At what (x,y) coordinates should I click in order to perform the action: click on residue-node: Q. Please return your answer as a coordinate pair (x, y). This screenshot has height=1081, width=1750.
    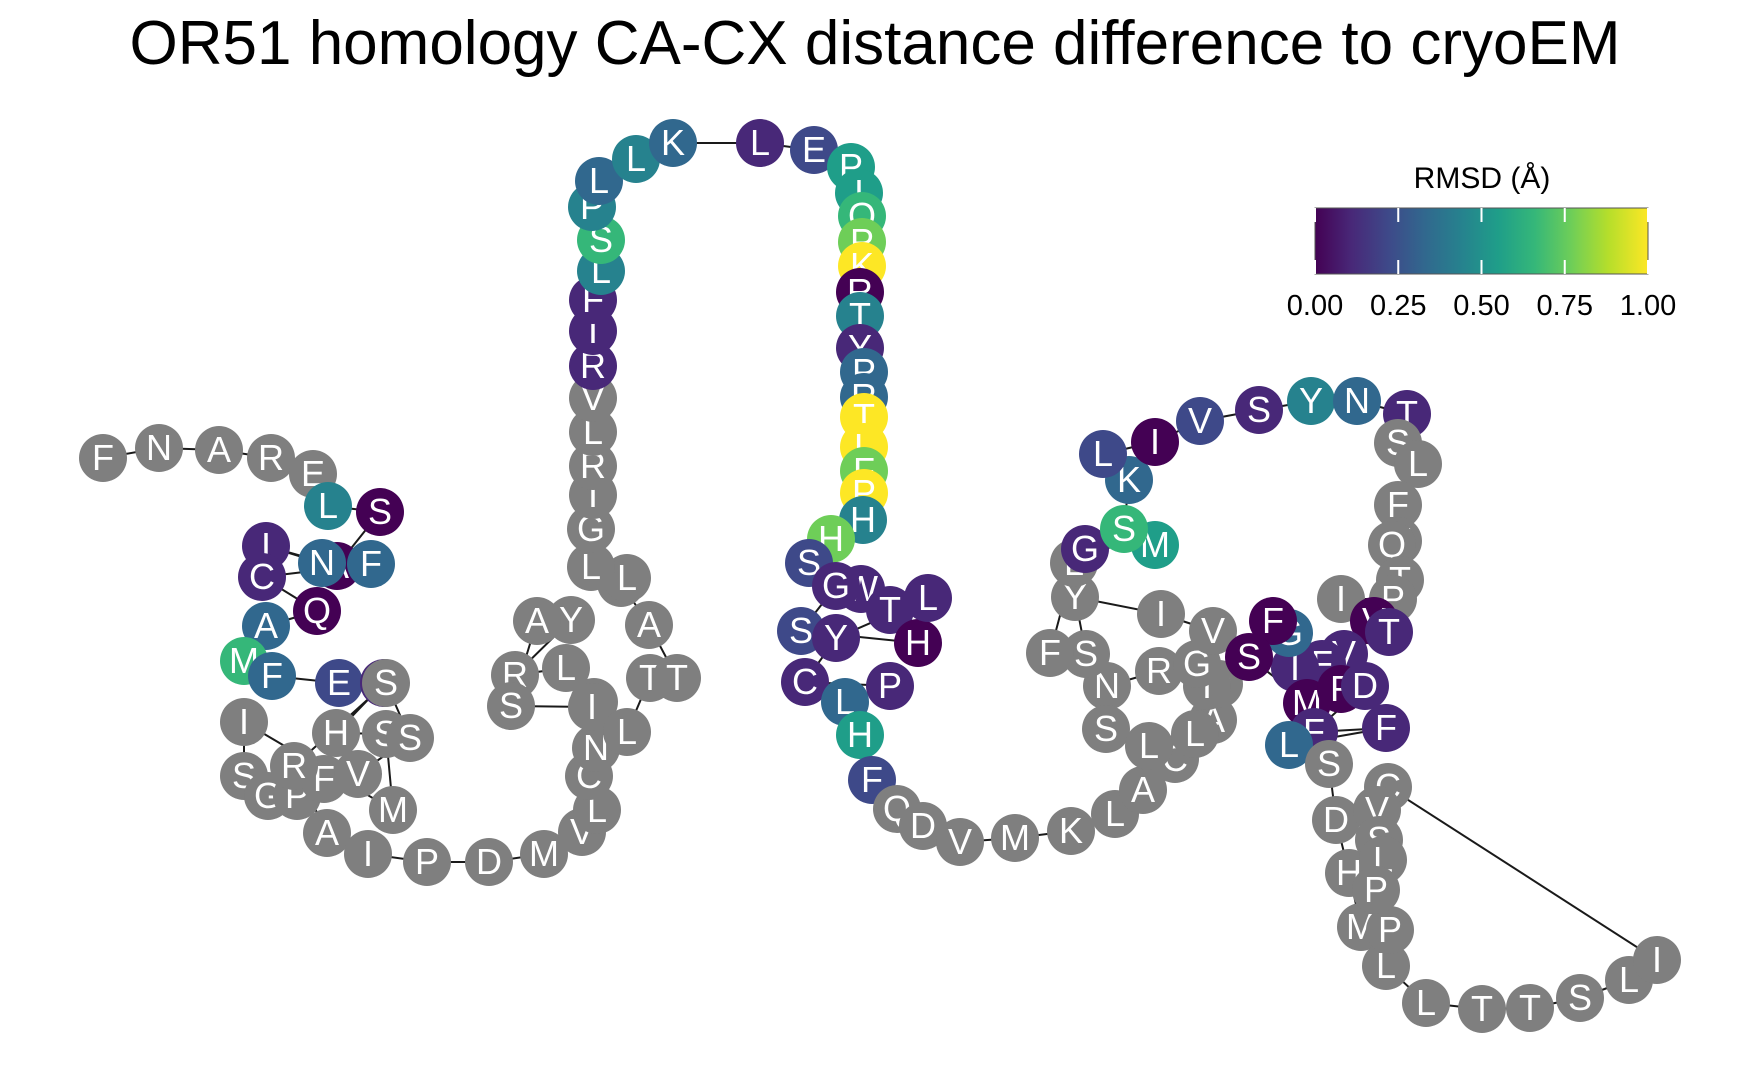
    Looking at the image, I should click on (317, 611).